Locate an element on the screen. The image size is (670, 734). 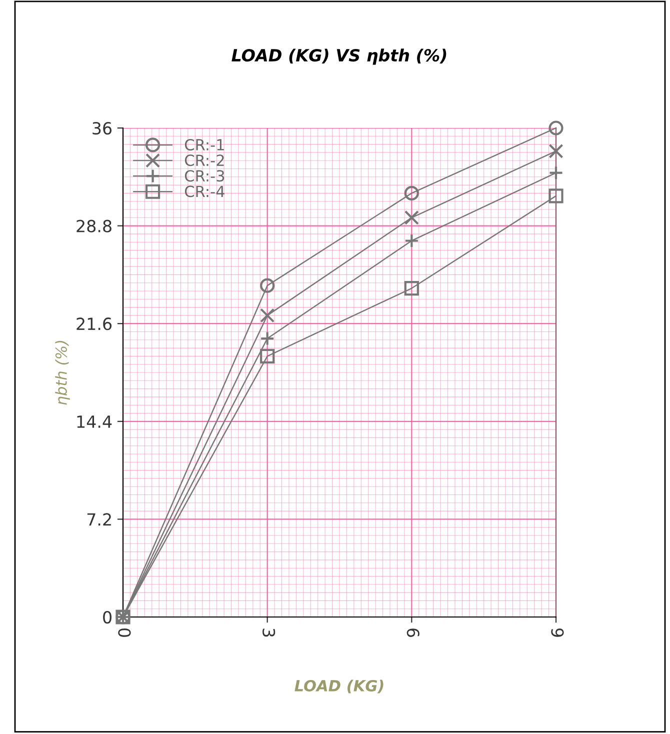
legend-label: CR:-4 is located at coordinates (204, 192).